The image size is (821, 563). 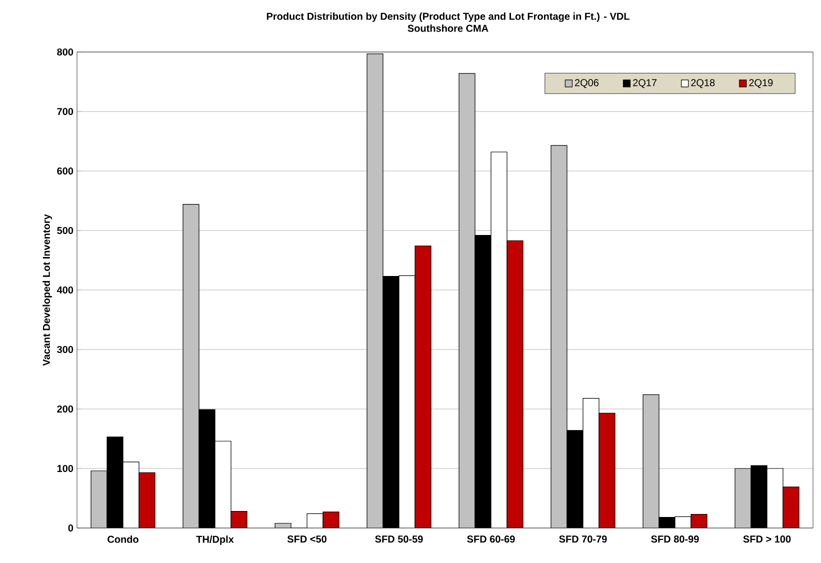 What do you see at coordinates (65, 52) in the screenshot?
I see `y-tick-label: 800` at bounding box center [65, 52].